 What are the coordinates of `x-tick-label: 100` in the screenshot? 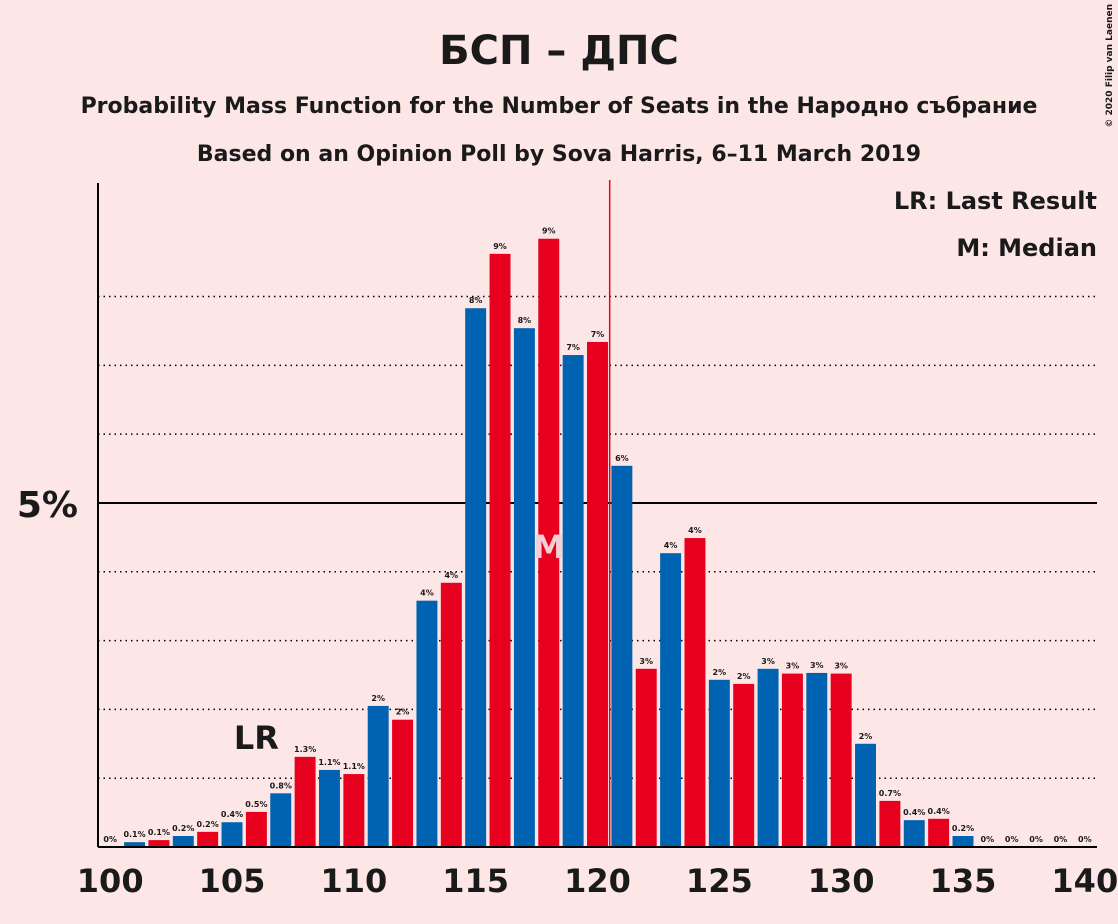 It's located at (110, 881).